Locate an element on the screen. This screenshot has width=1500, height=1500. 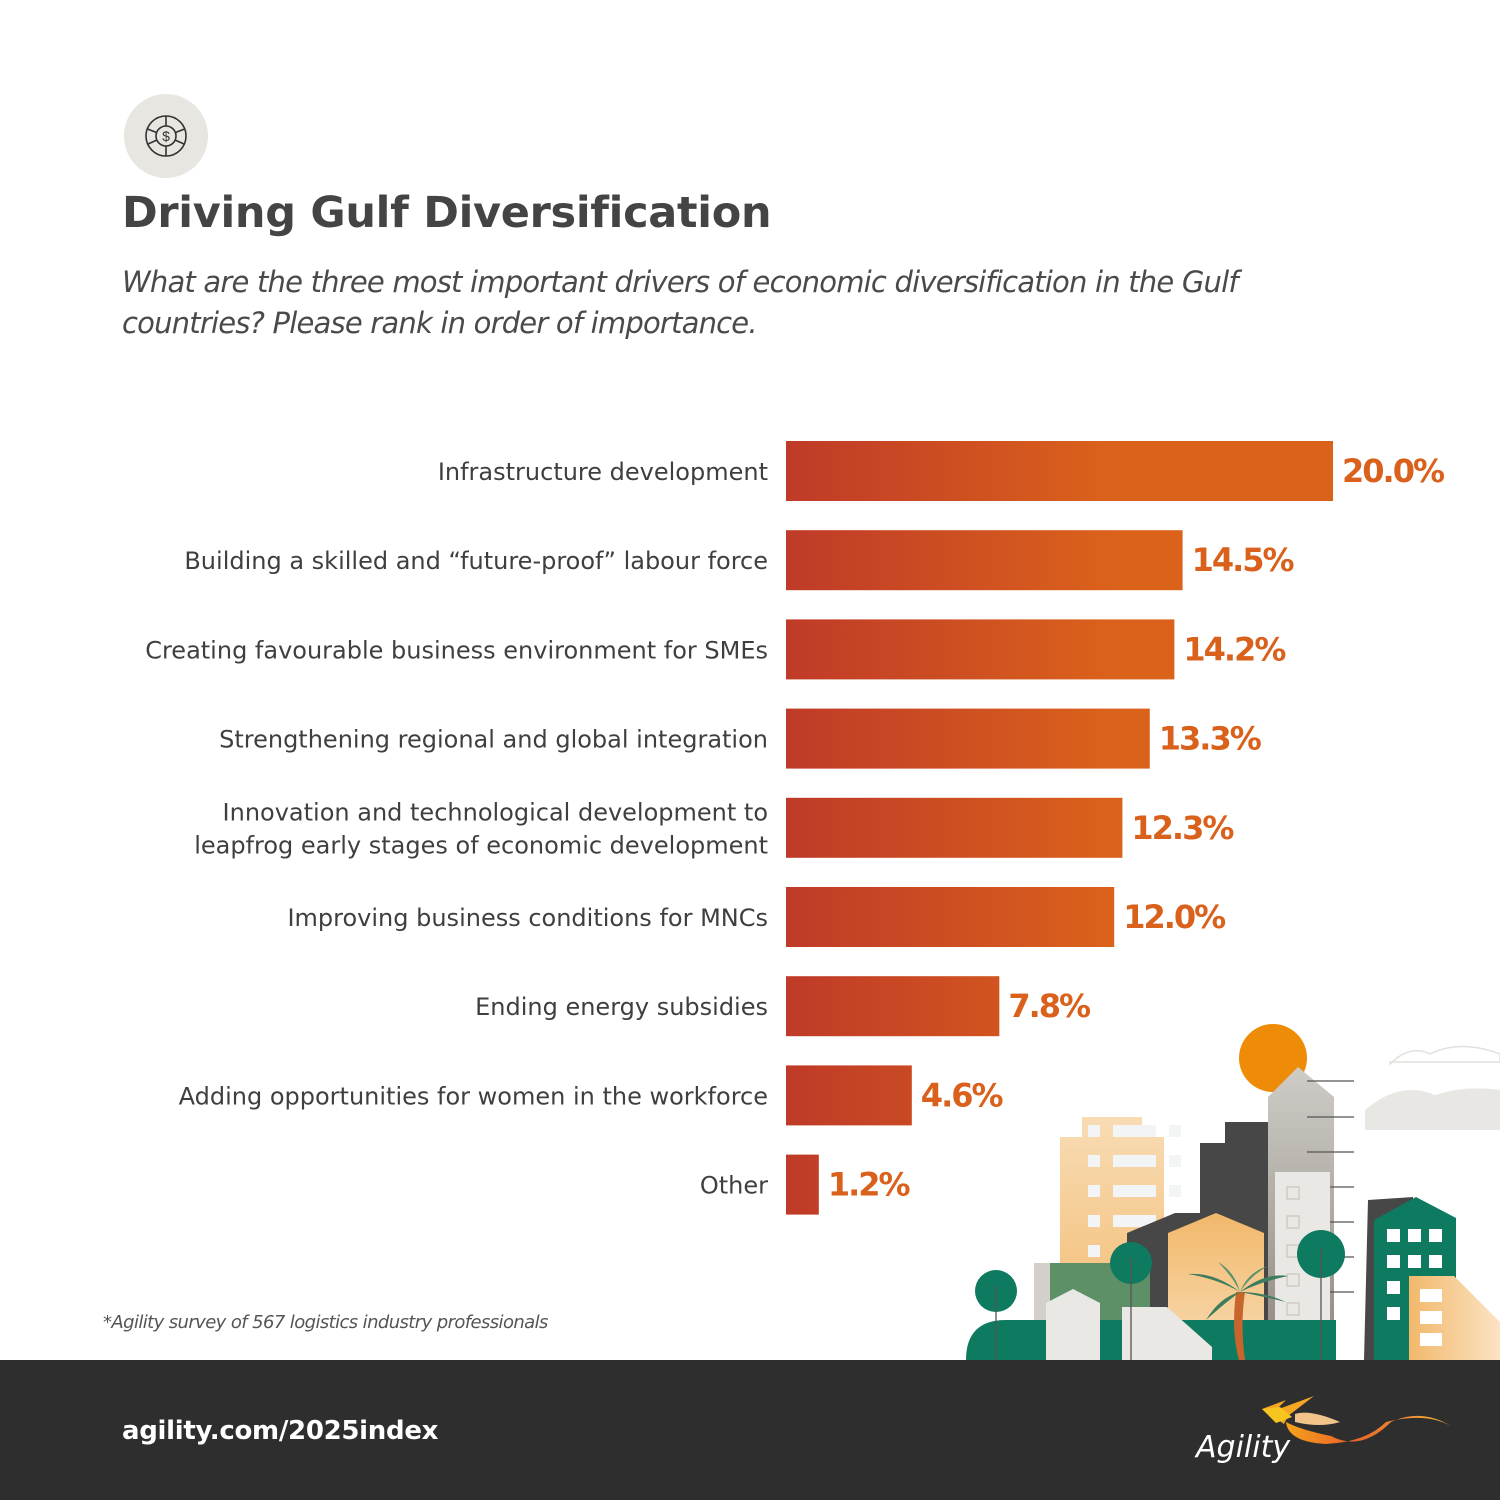
category-label-line: Improving business conditions for MNCs is located at coordinates (527, 918).